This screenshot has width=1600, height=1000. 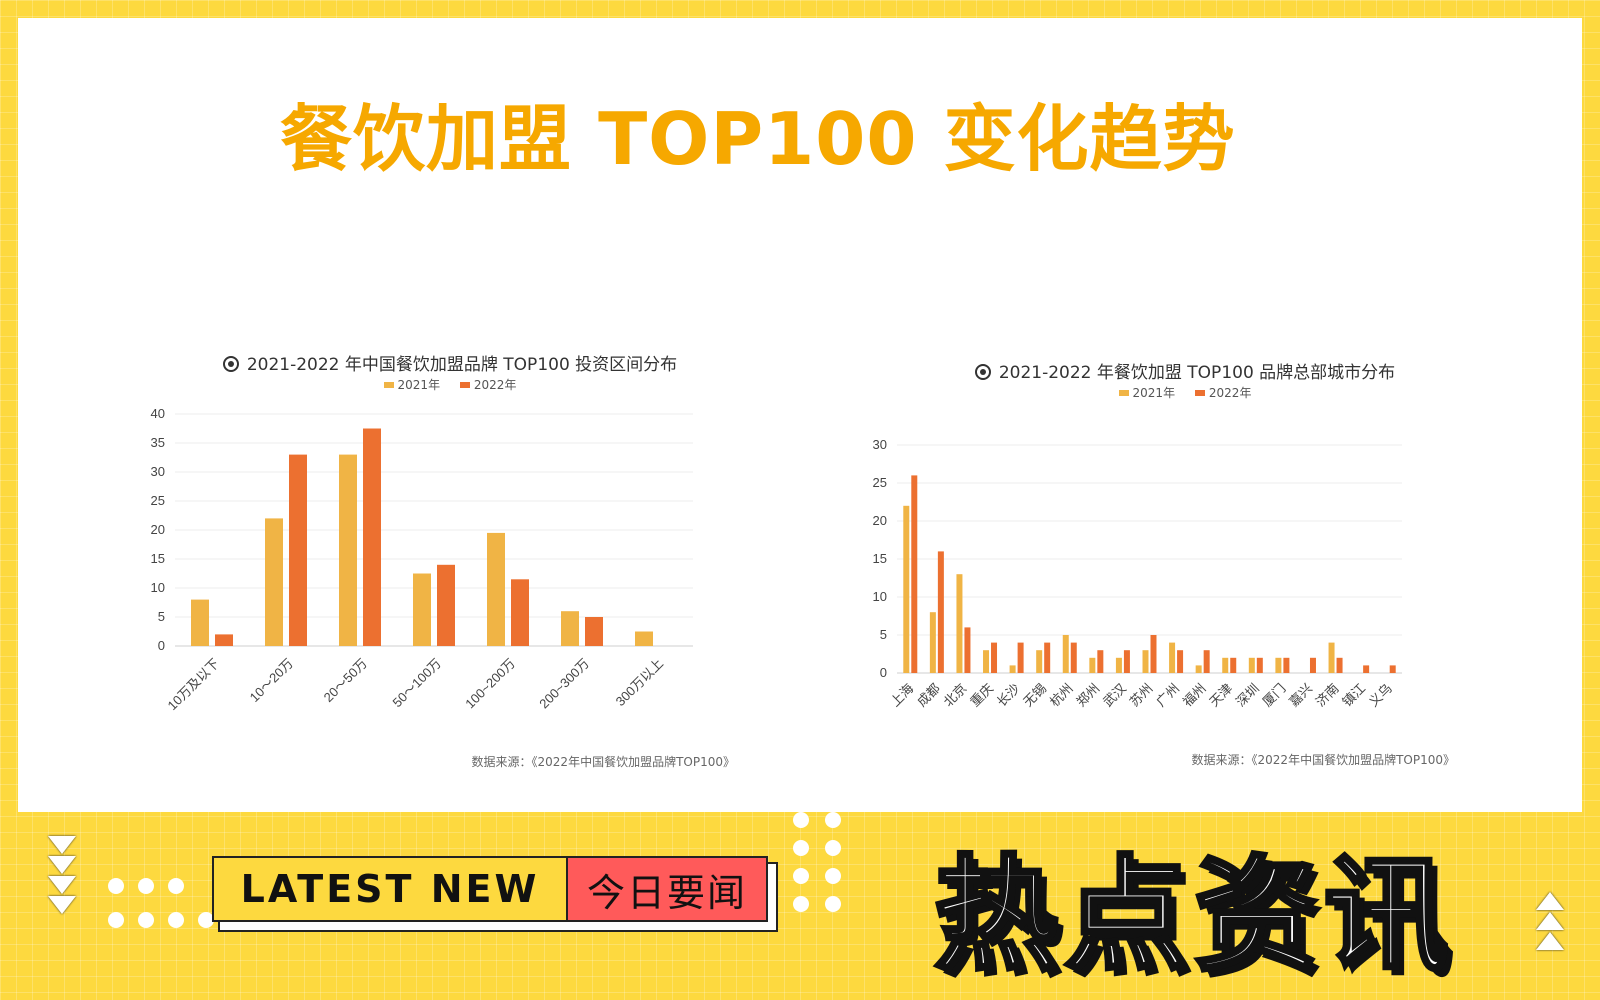 What do you see at coordinates (1353, 695) in the screenshot?
I see `x-tick-label: 镇江` at bounding box center [1353, 695].